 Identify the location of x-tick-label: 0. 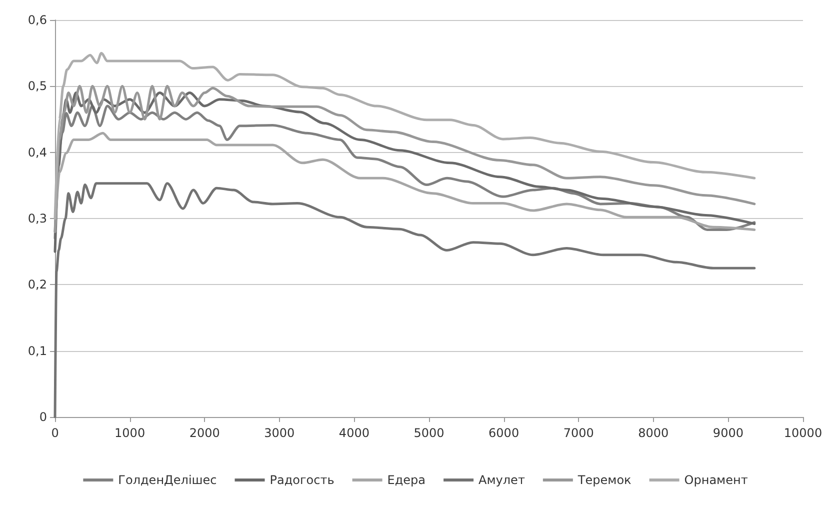
(55, 433).